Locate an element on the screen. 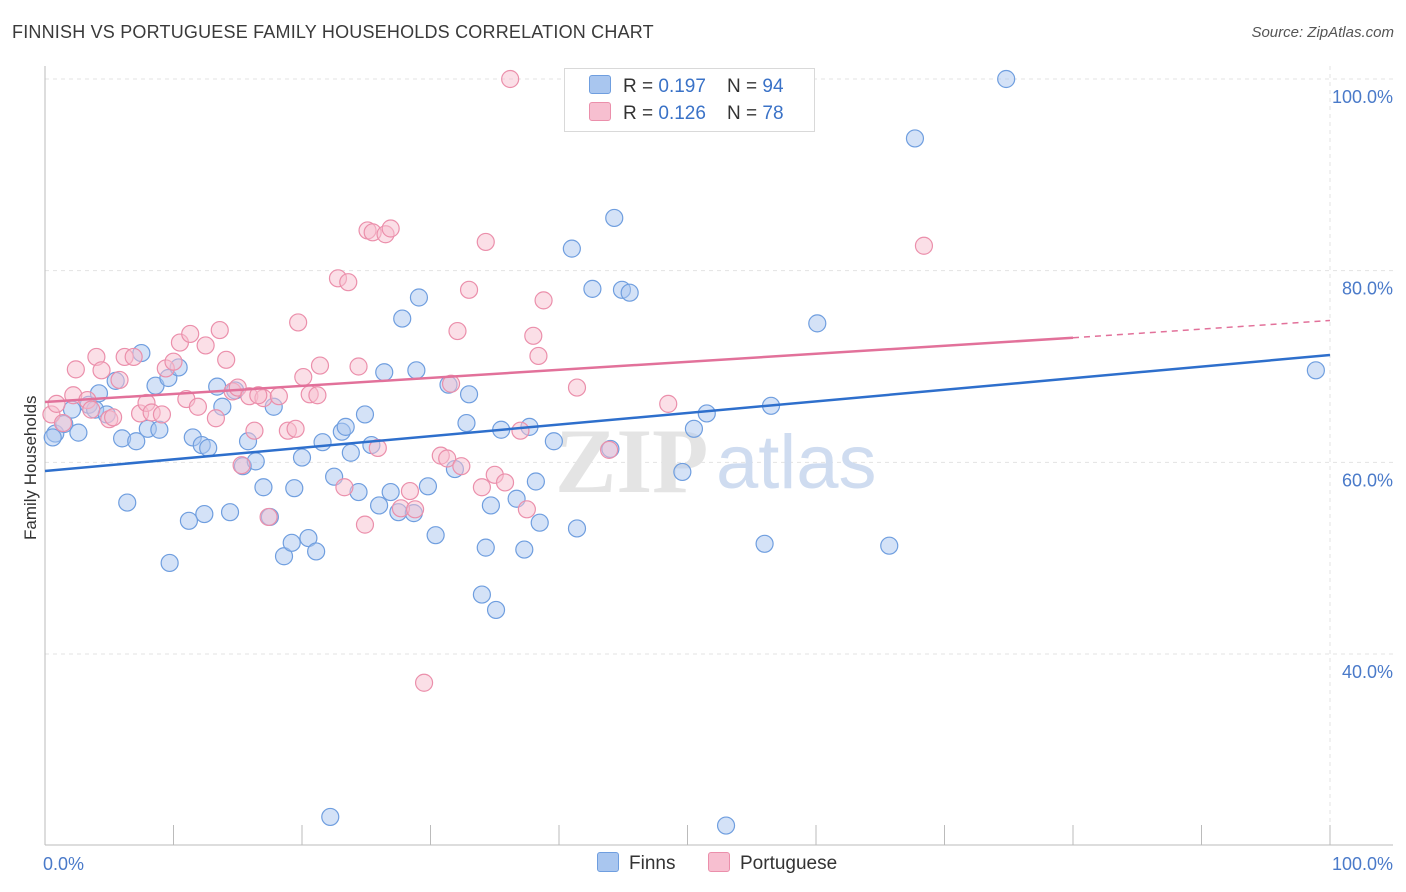 The height and width of the screenshot is (892, 1406). legend-row-portuguese: R = 0.126 N = 78 is located at coordinates (686, 116).